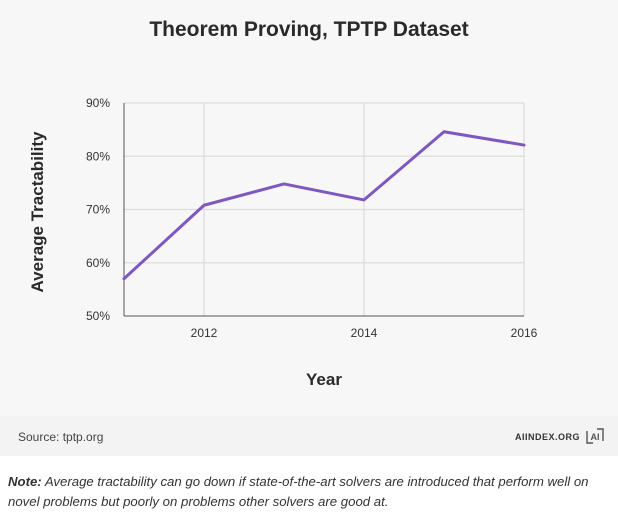  I want to click on y-tick-label: 50%, so click(98, 316).